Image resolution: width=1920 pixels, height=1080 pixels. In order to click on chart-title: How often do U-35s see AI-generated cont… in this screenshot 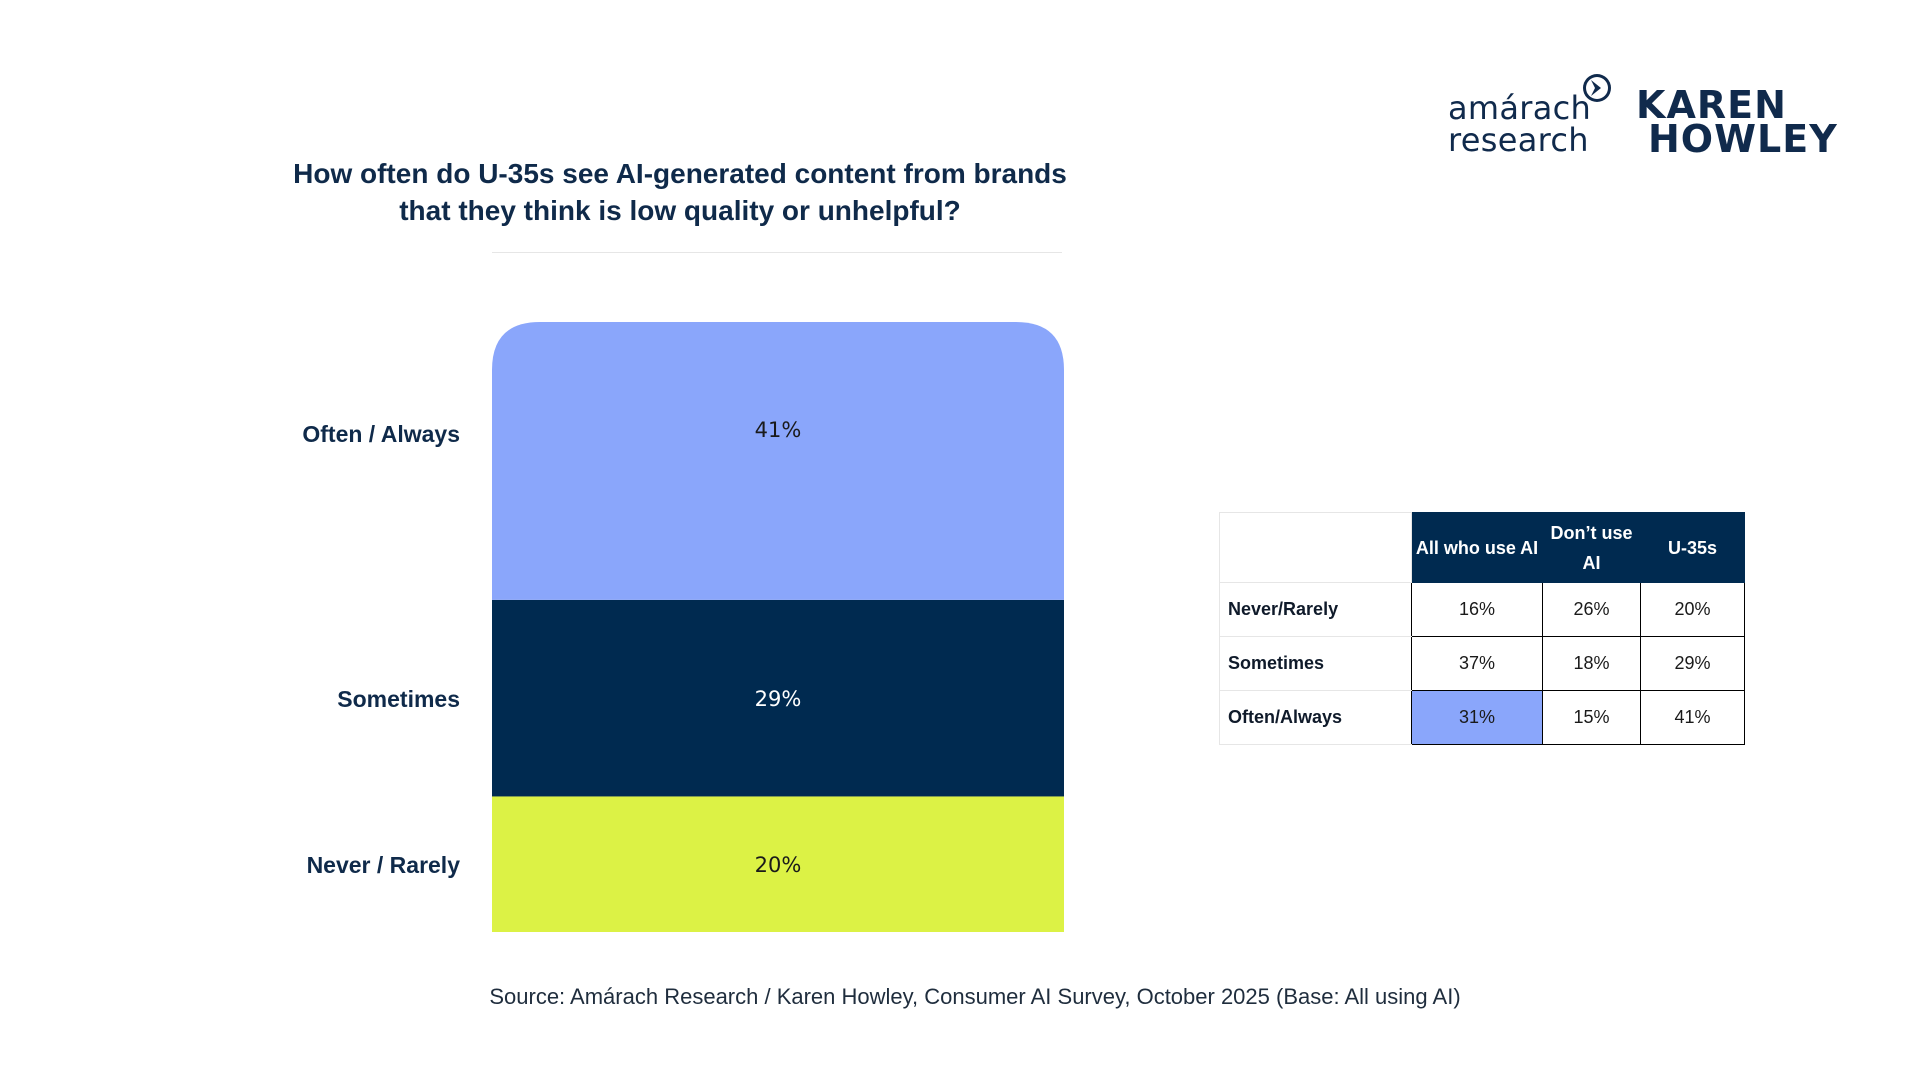, I will do `click(680, 192)`.